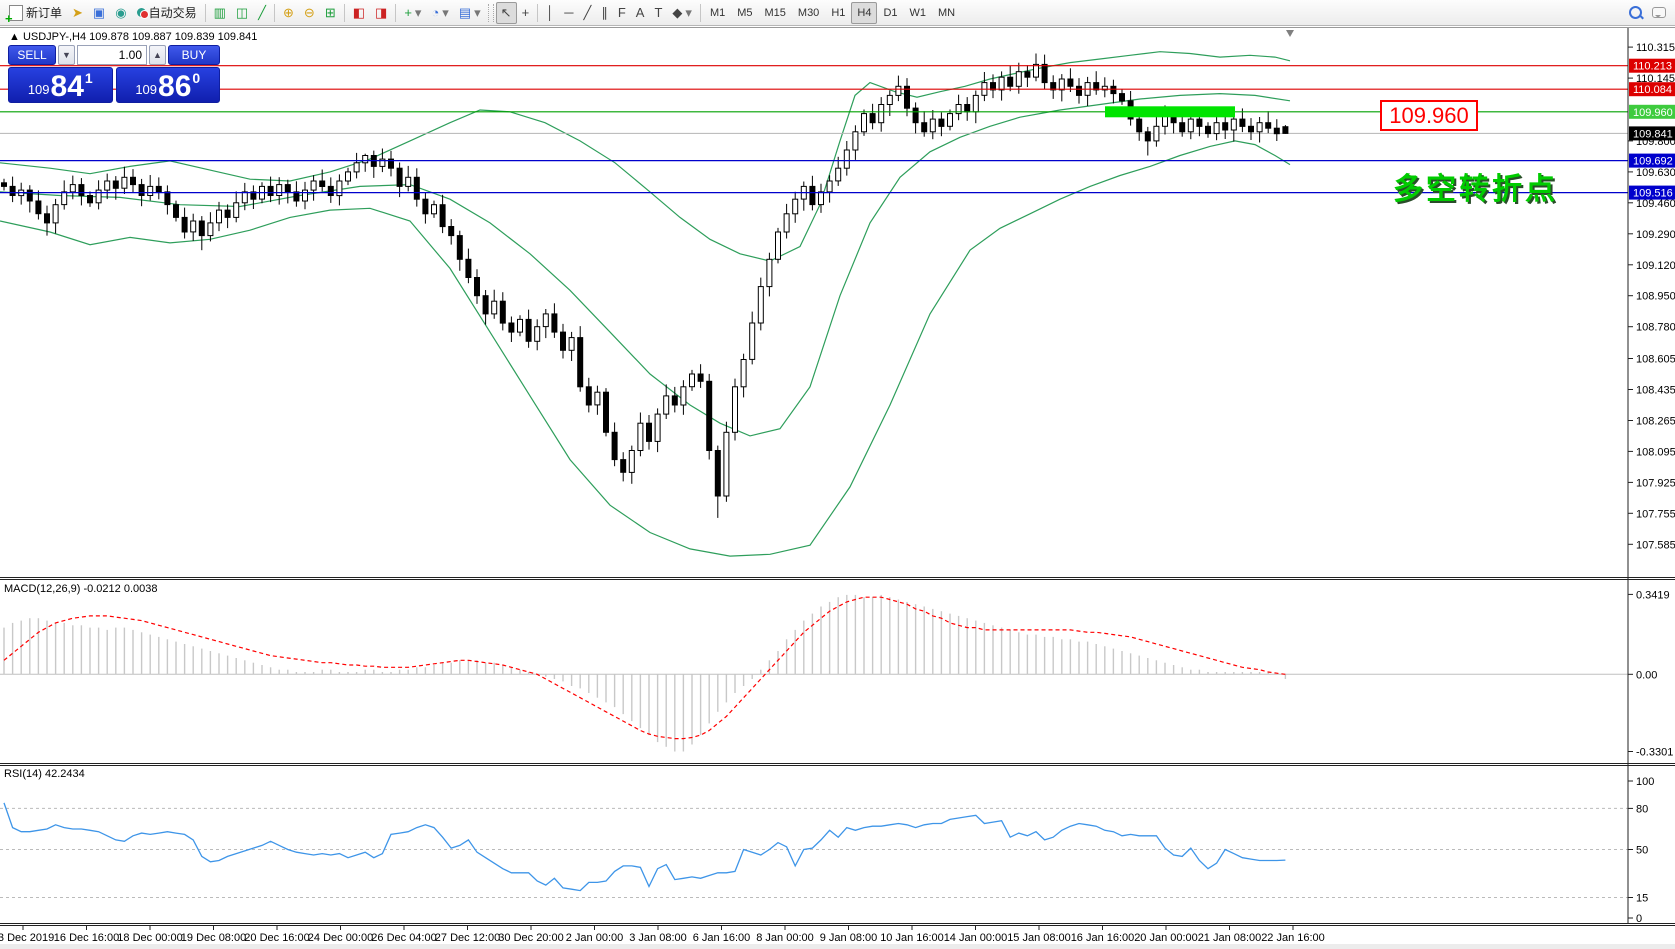 This screenshot has width=1675, height=949. What do you see at coordinates (477, 12) in the screenshot?
I see `chevron-down-icon: ▾` at bounding box center [477, 12].